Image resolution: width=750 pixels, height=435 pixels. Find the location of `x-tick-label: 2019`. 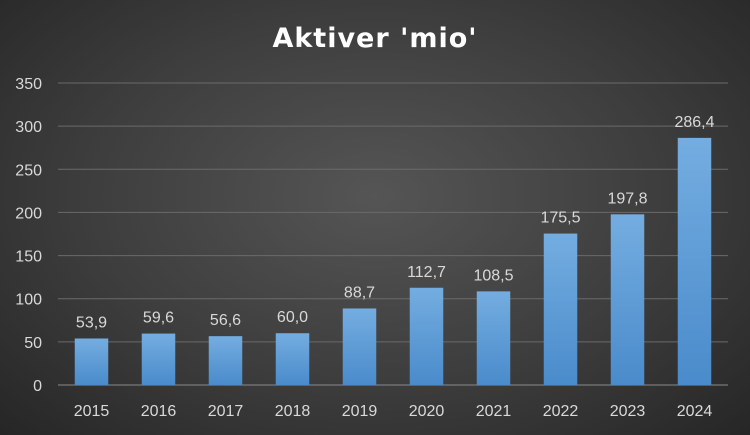

x-tick-label: 2019 is located at coordinates (360, 411).